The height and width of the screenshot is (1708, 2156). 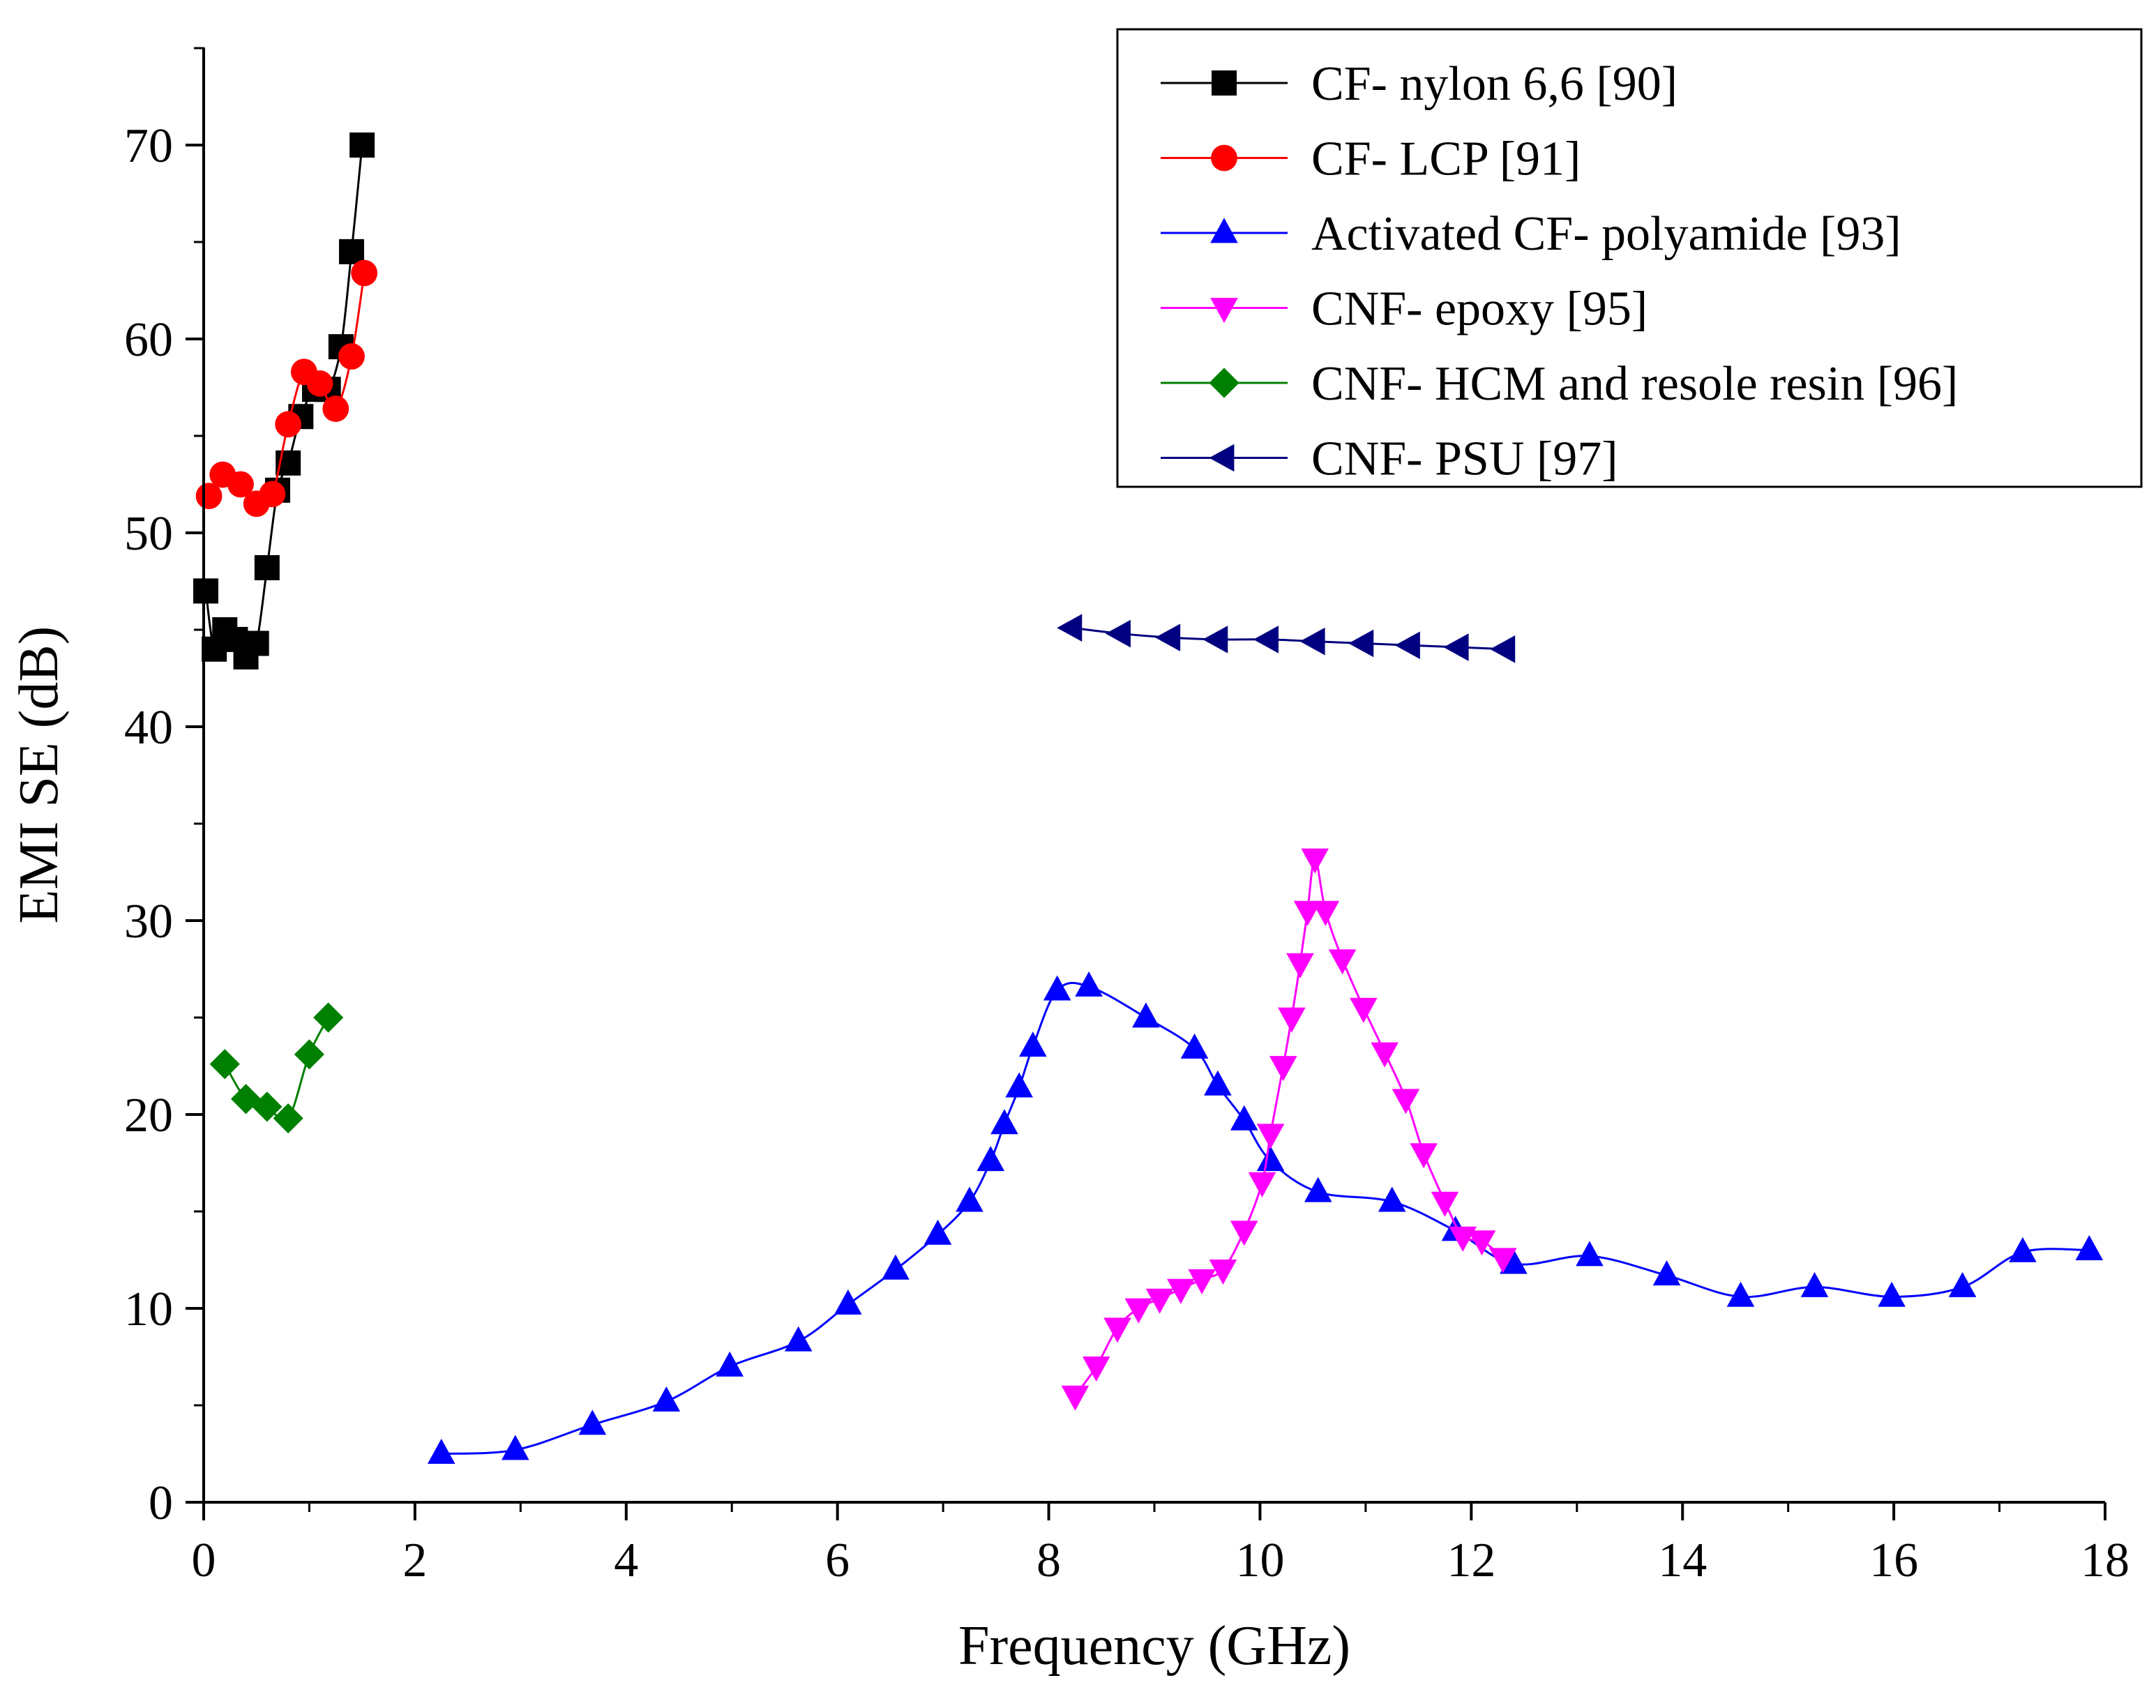 What do you see at coordinates (1224, 158) in the screenshot?
I see `legend-marker-cf-lcp` at bounding box center [1224, 158].